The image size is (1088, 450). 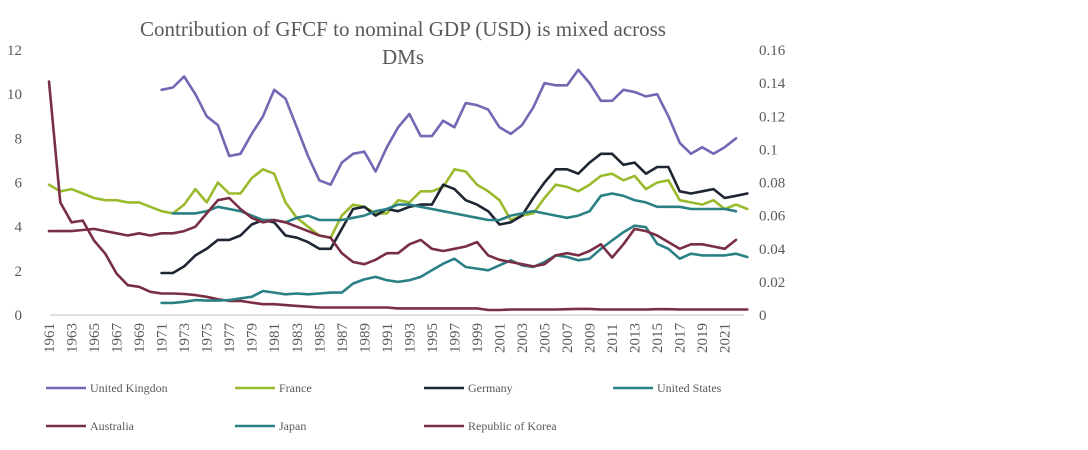 I want to click on x-tick-label: 1969, so click(x=140, y=338).